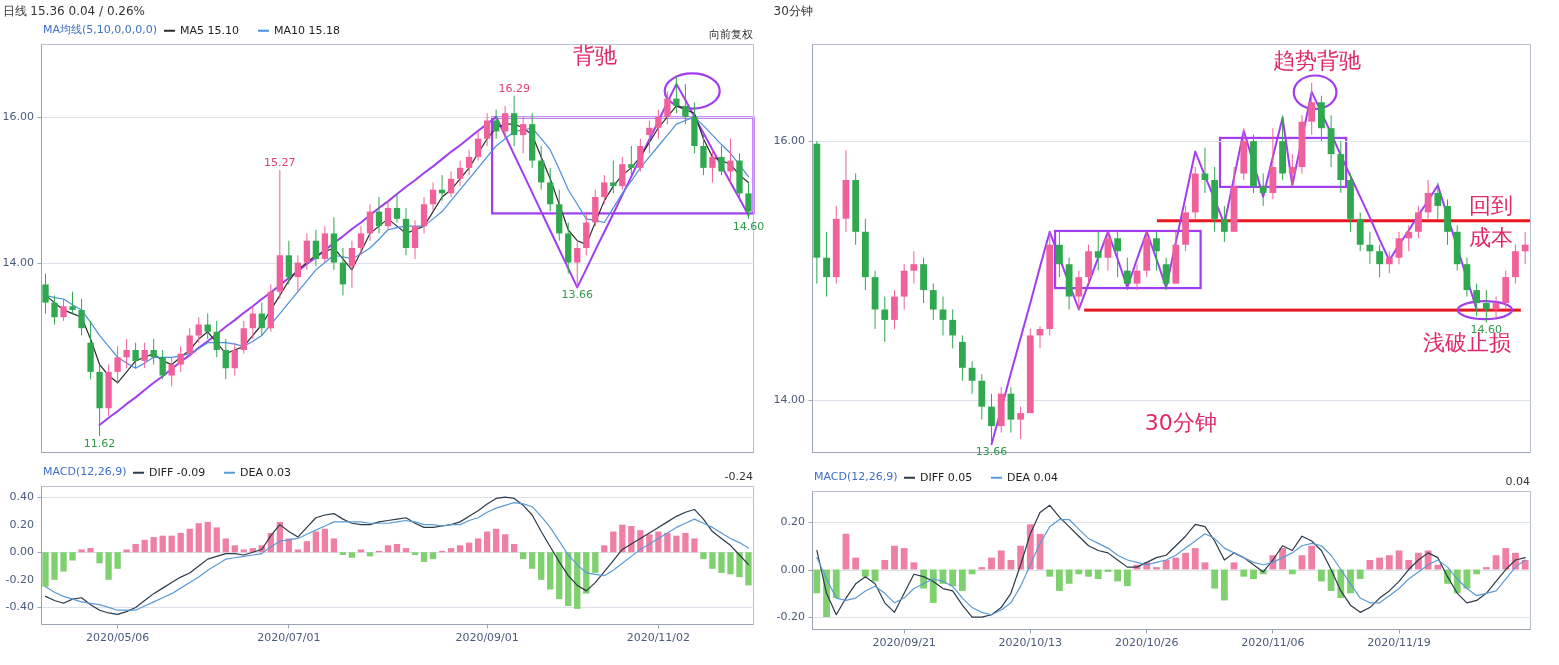 The image size is (1559, 665). What do you see at coordinates (85, 471) in the screenshot?
I see `legend-title: MACD(12,26,9)` at bounding box center [85, 471].